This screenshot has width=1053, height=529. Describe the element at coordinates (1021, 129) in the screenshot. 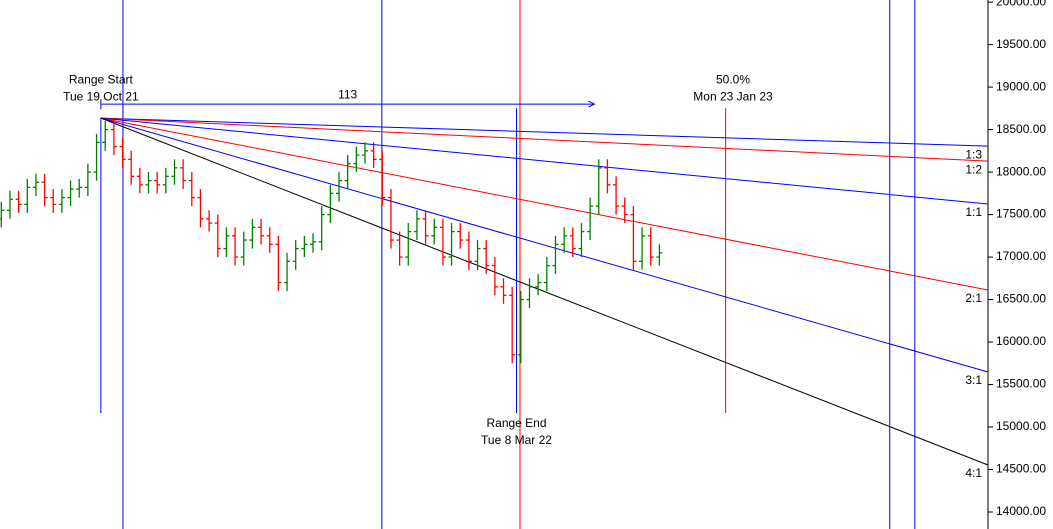

I see `y-tick-label: 18500.00` at that location.